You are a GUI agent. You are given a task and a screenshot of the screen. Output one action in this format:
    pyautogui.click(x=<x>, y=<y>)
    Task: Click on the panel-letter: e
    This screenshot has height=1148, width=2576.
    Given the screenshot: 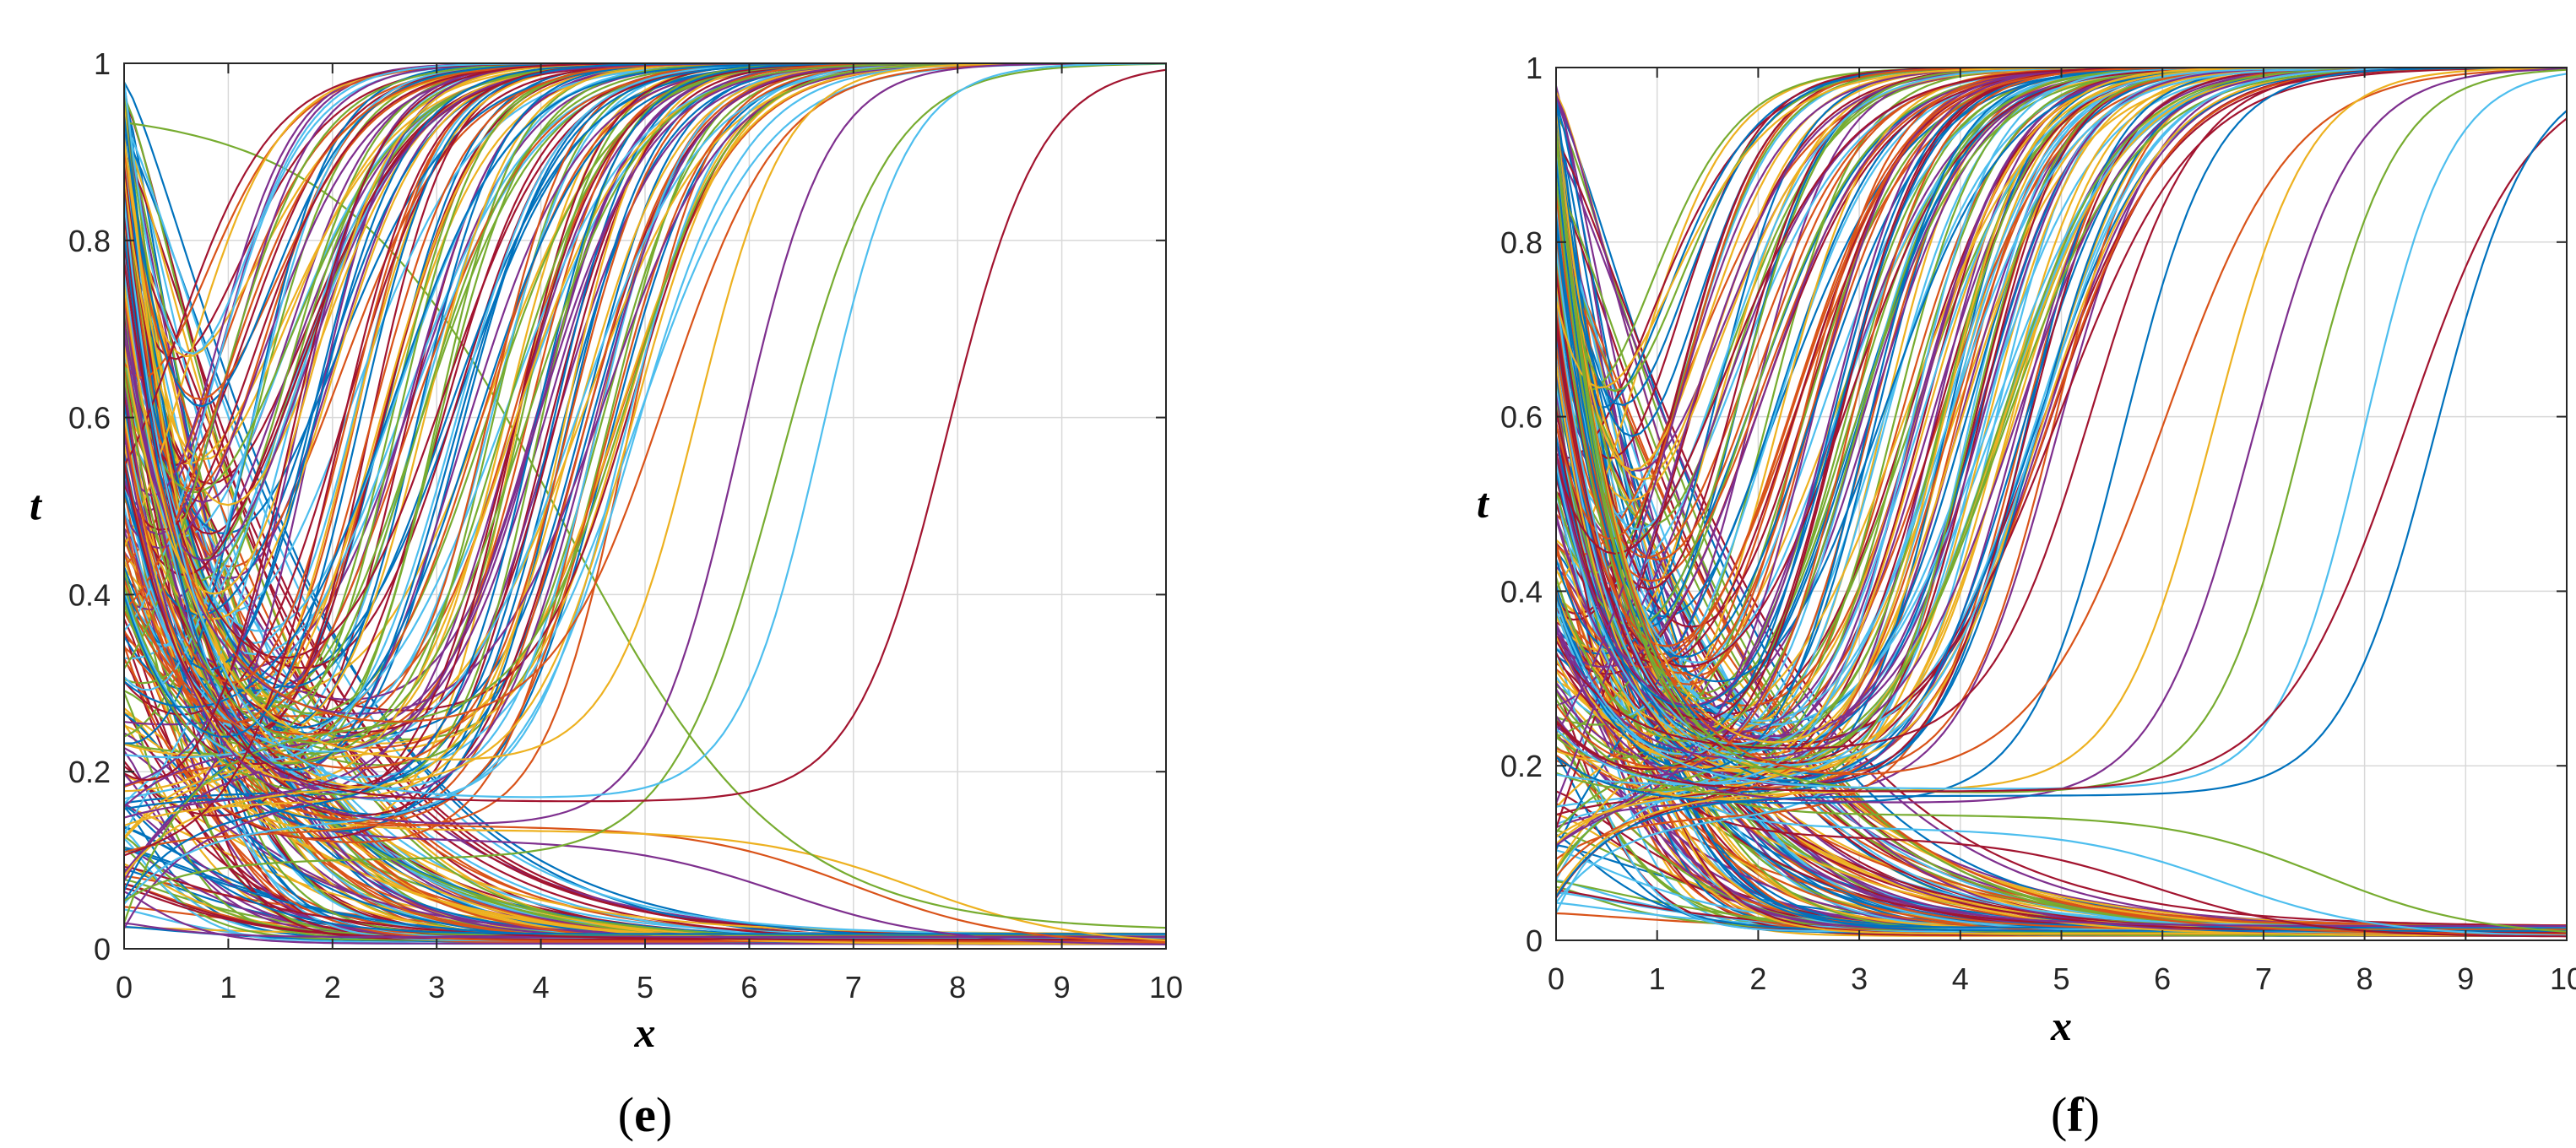 What is the action you would take?
    pyautogui.click(x=645, y=1114)
    